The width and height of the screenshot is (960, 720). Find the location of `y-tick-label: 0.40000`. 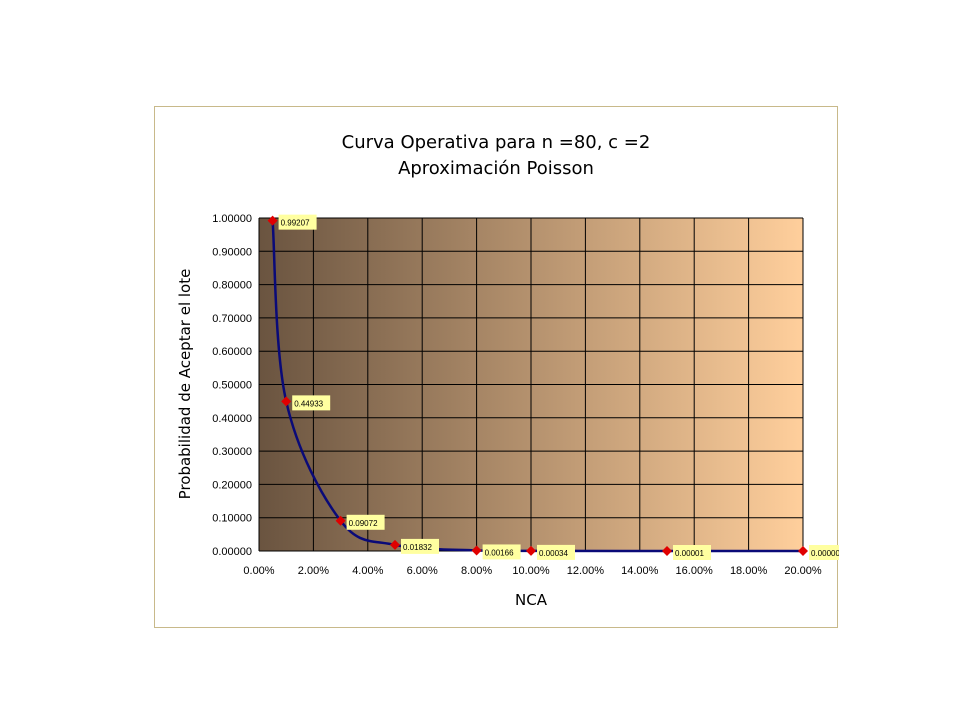

y-tick-label: 0.40000 is located at coordinates (232, 419).